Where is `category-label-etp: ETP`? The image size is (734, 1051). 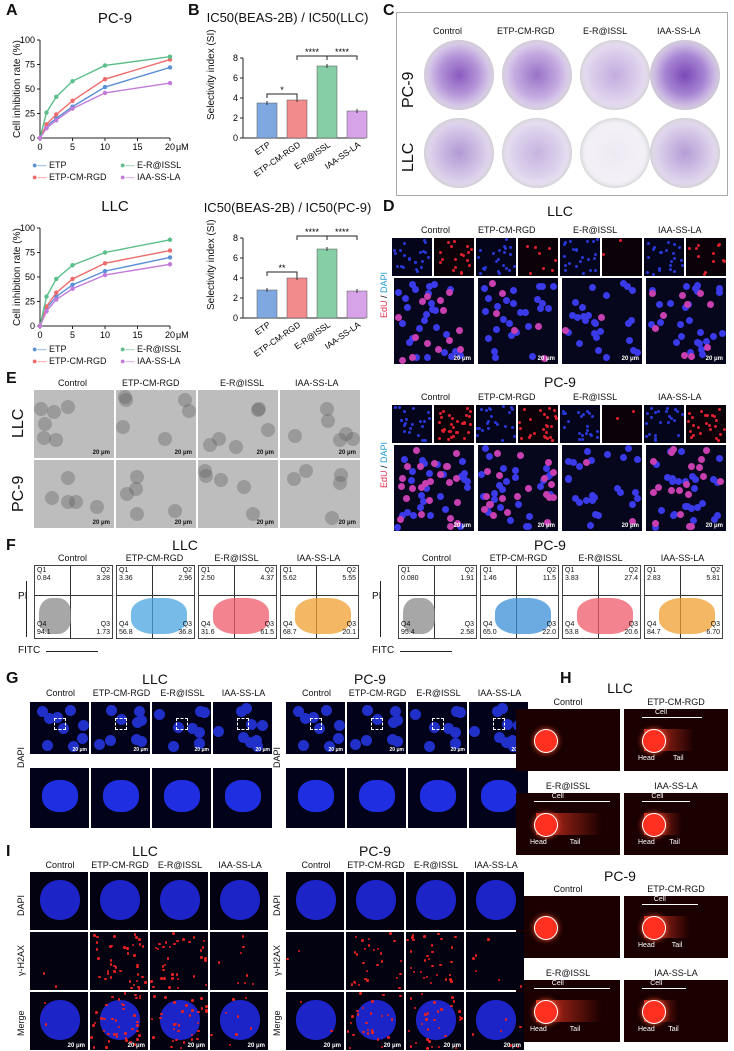
category-label-etp: ETP is located at coordinates (263, 148).